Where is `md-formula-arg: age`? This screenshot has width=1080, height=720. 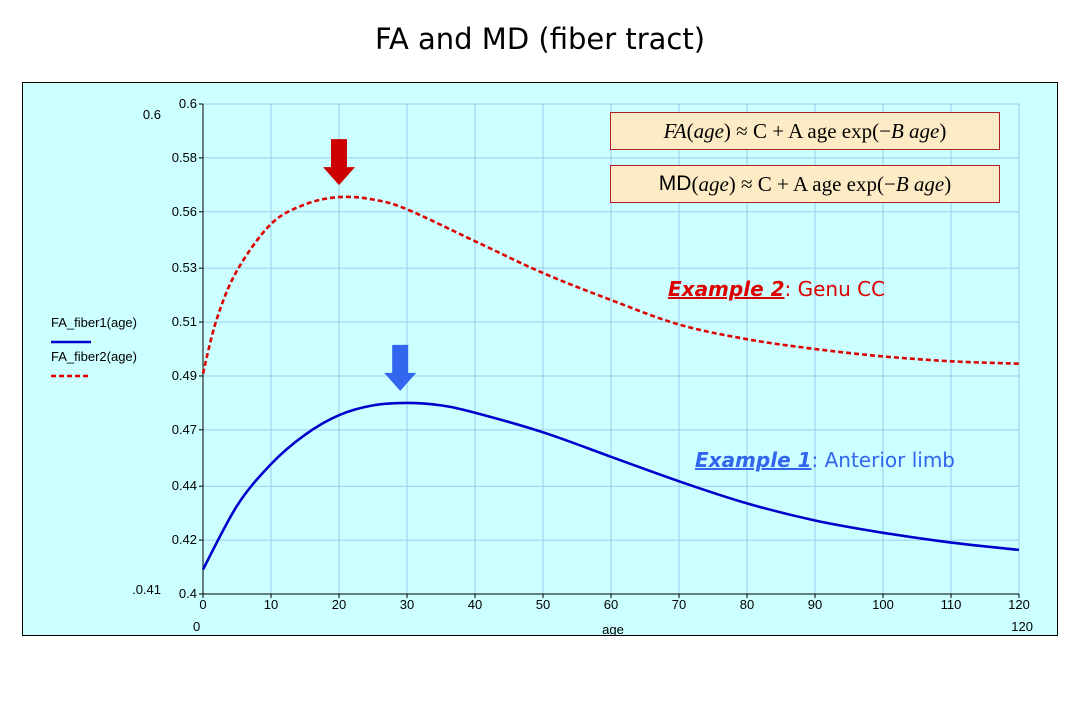 md-formula-arg: age is located at coordinates (713, 183).